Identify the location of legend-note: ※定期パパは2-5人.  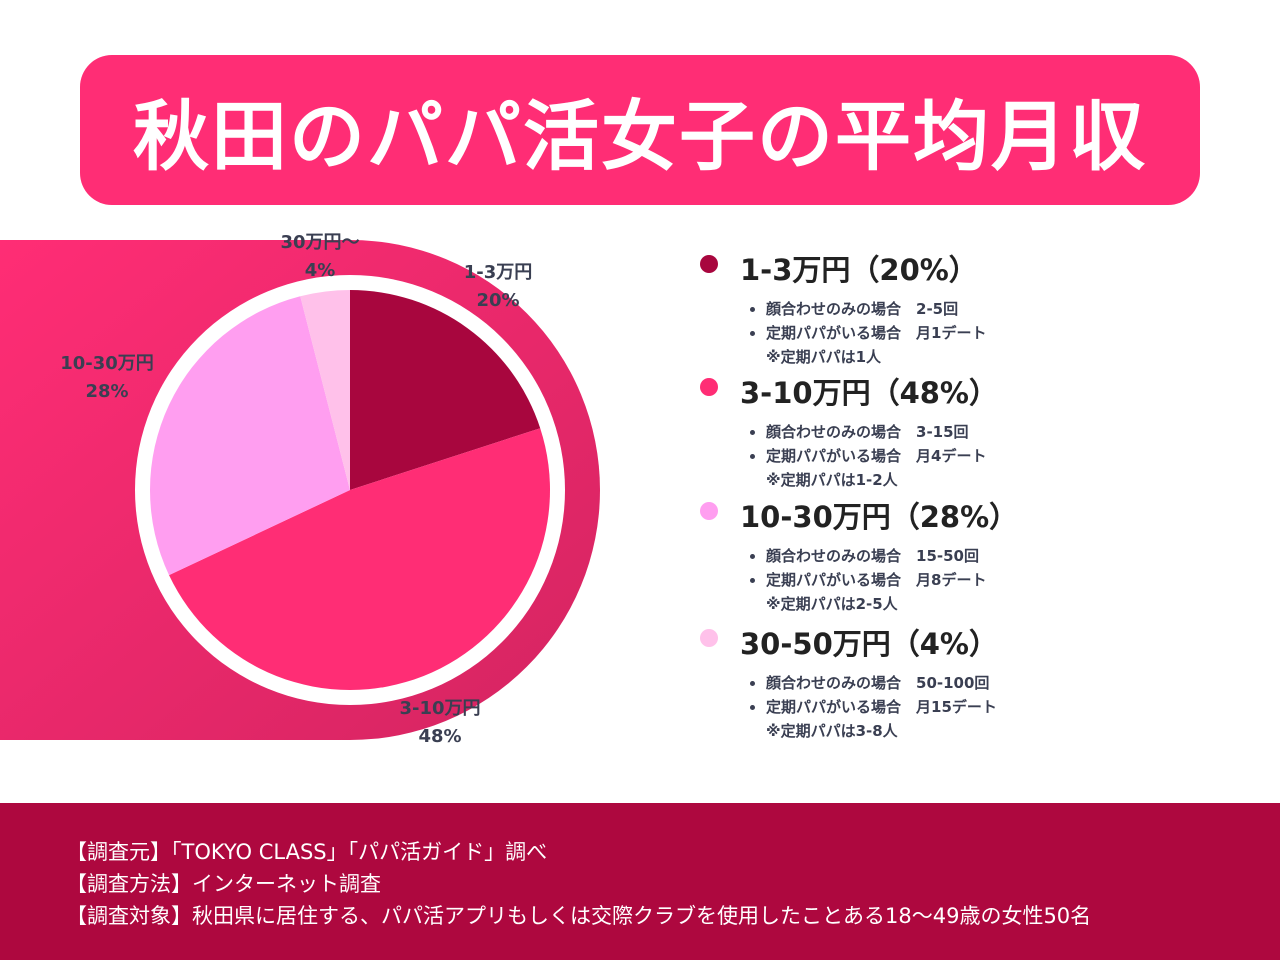
(832, 604).